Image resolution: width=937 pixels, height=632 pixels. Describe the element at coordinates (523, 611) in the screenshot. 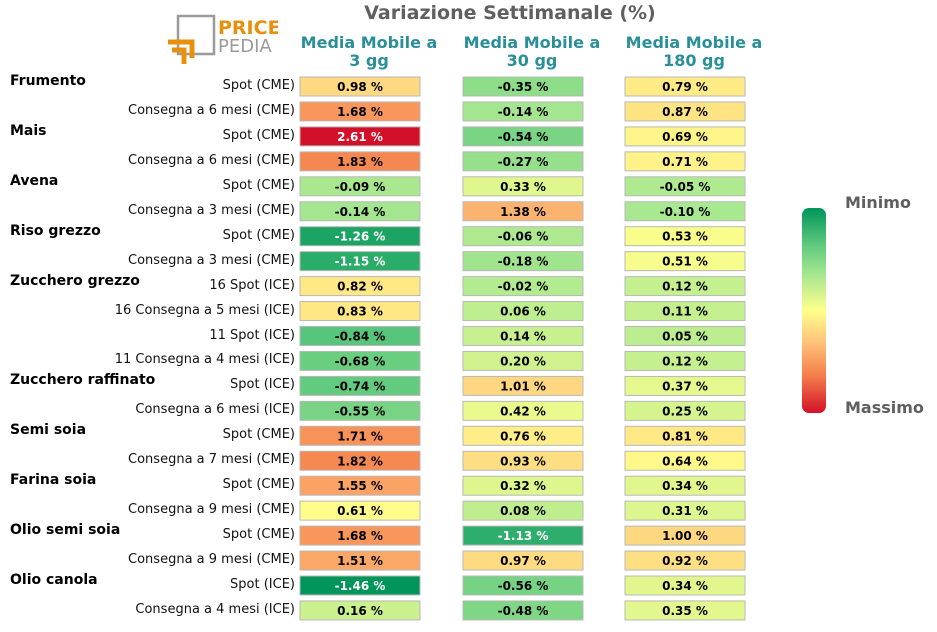

I see `heatmap-cell-value: -0.48 %` at that location.